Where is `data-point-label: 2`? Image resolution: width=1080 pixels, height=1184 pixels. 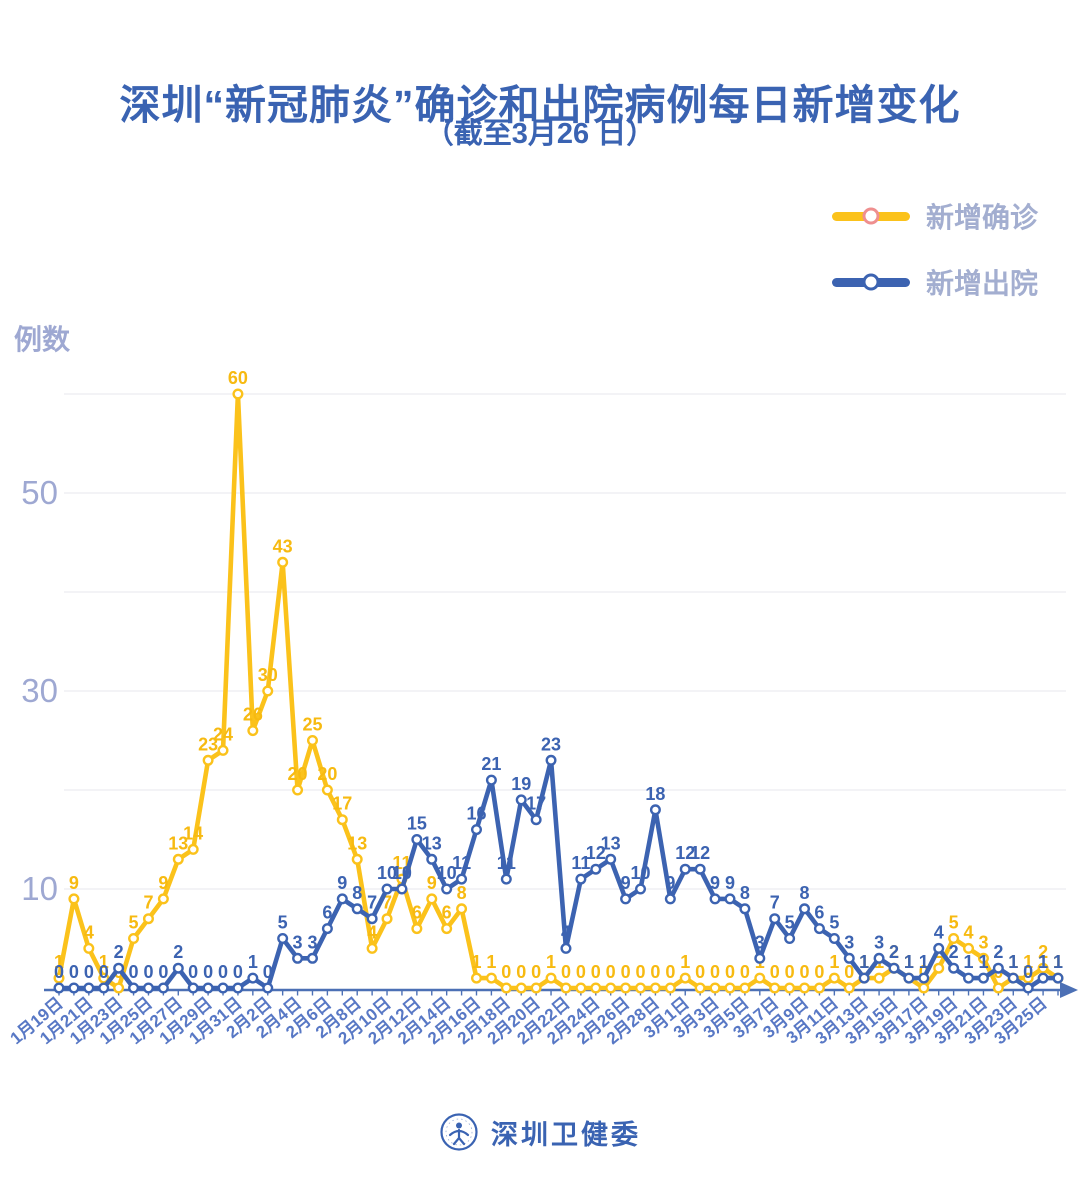 data-point-label: 2 is located at coordinates (954, 952).